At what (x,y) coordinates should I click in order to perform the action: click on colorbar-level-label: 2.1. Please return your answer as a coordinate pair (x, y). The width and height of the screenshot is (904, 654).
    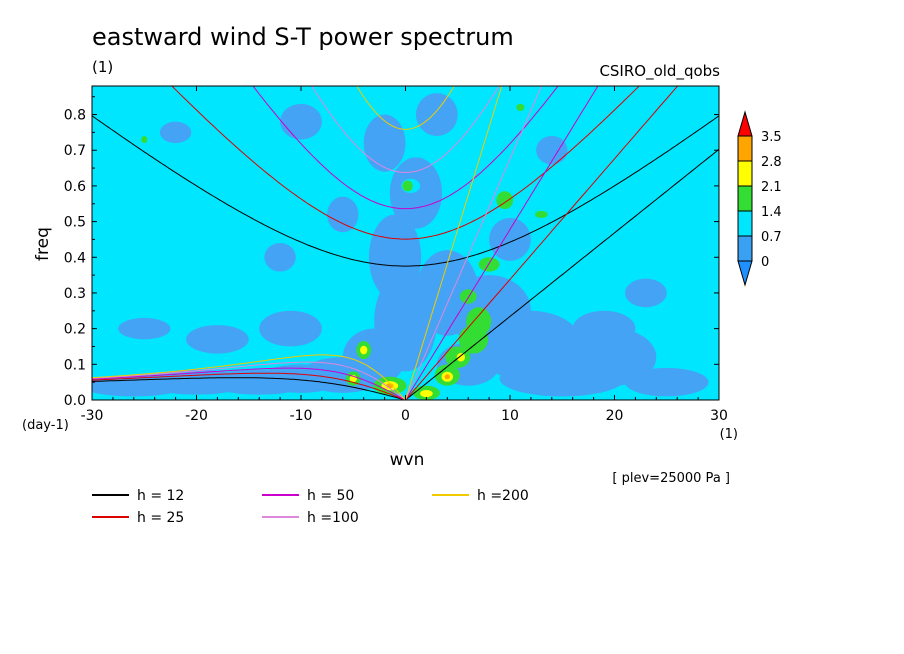
    Looking at the image, I should click on (771, 187).